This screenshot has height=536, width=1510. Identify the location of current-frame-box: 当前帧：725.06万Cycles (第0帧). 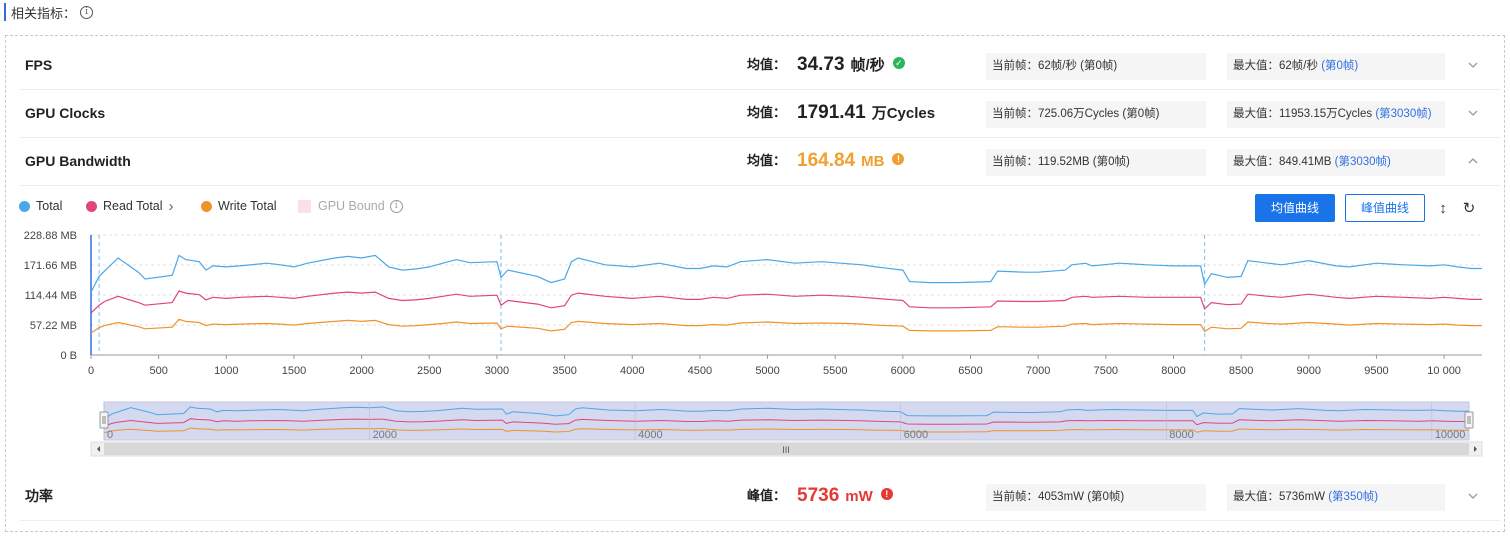
(1096, 114).